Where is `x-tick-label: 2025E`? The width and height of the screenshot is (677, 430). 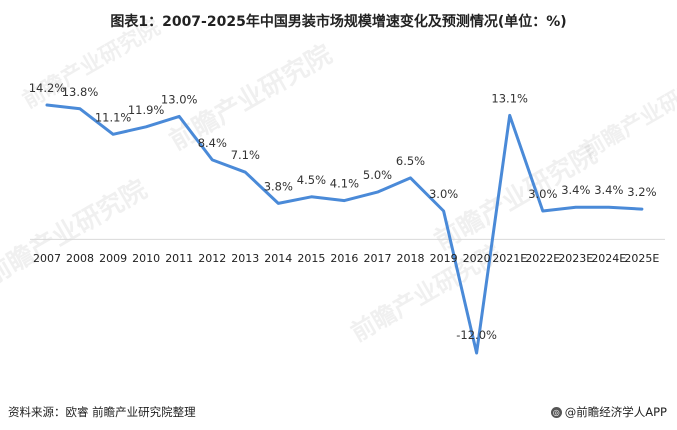 x-tick-label: 2025E is located at coordinates (641, 258).